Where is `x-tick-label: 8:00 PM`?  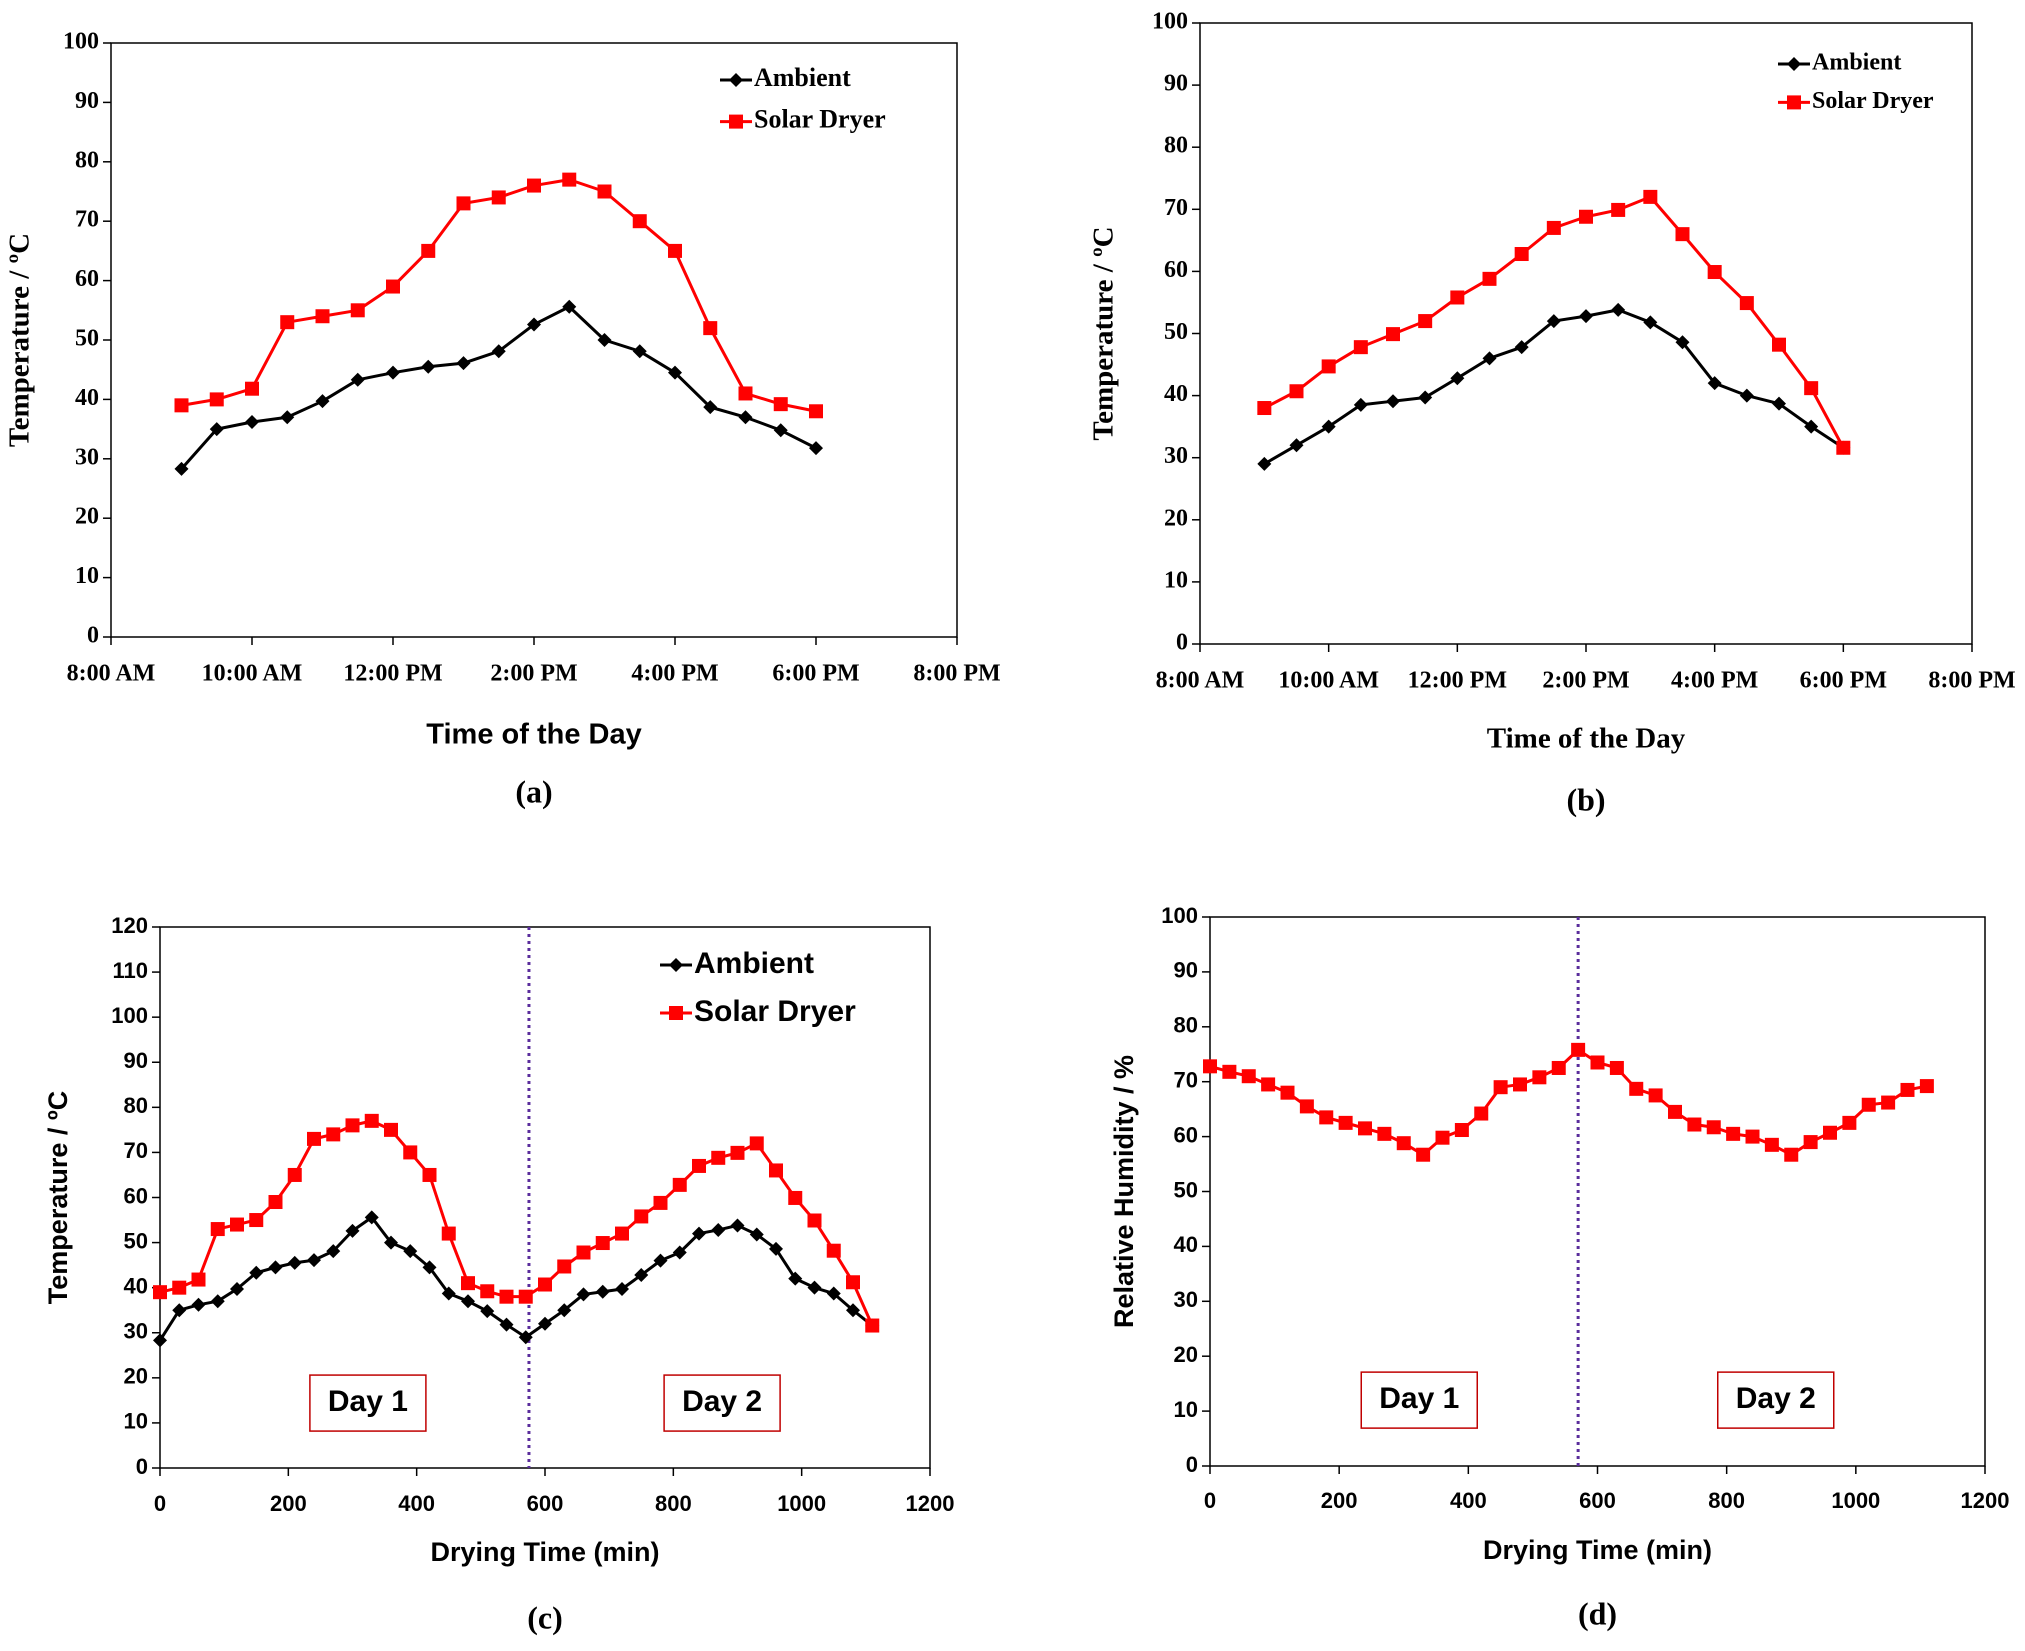
x-tick-label: 8:00 PM is located at coordinates (956, 674).